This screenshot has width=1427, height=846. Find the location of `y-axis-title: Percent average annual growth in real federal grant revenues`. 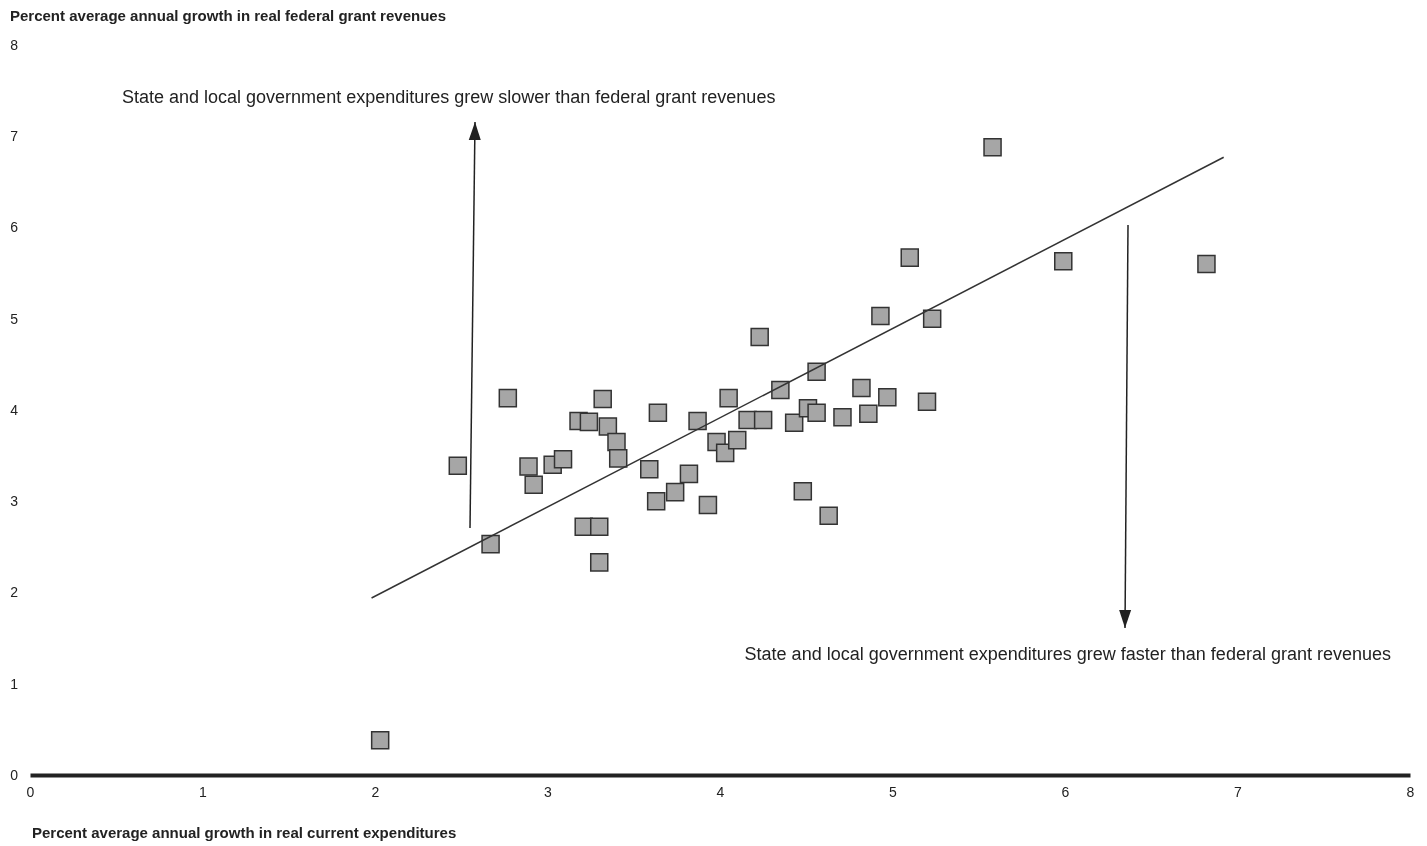

y-axis-title: Percent average annual growth in real federal grant revenues is located at coordinates (228, 15).